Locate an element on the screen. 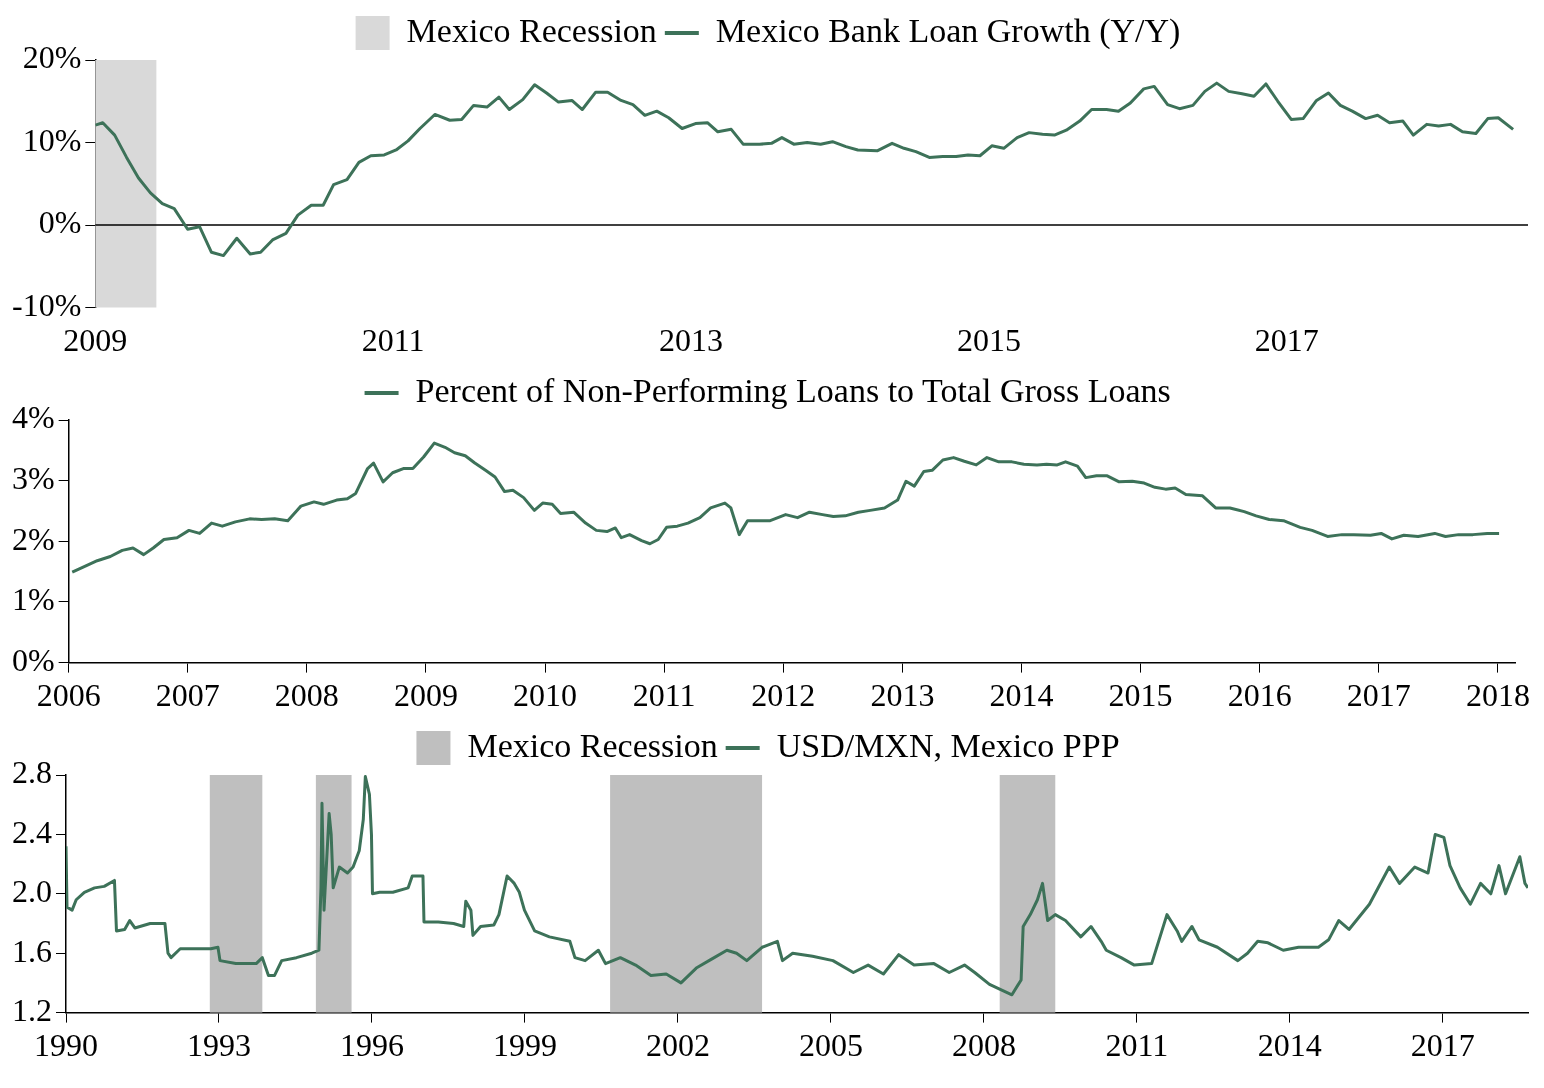 The height and width of the screenshot is (1088, 1544). x-tick-label: 1993 is located at coordinates (218, 1045).